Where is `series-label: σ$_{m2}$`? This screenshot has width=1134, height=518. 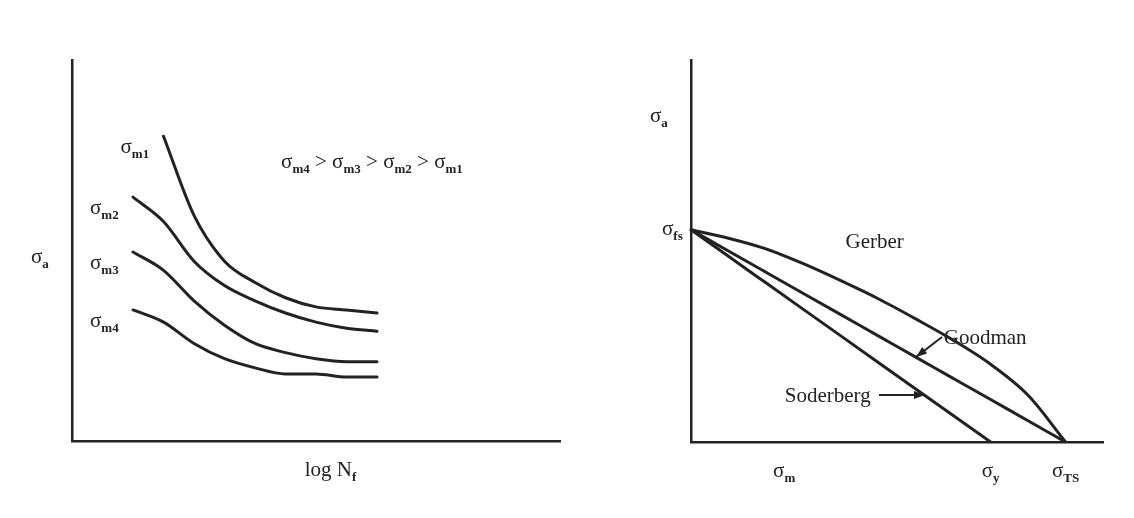
series-label: σ$_{m2}$ is located at coordinates (104, 209).